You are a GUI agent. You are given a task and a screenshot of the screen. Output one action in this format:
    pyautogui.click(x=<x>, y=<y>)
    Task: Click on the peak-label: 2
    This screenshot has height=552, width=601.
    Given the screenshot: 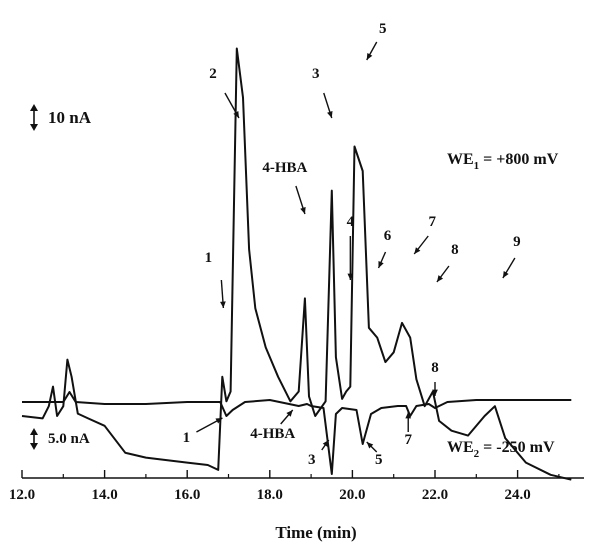 What is the action you would take?
    pyautogui.click(x=213, y=74)
    